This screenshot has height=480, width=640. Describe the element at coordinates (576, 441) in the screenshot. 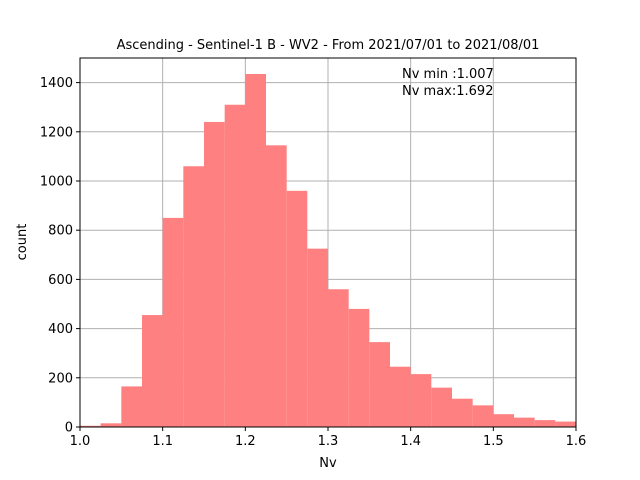

I see `x-tick-label: 1.6` at that location.